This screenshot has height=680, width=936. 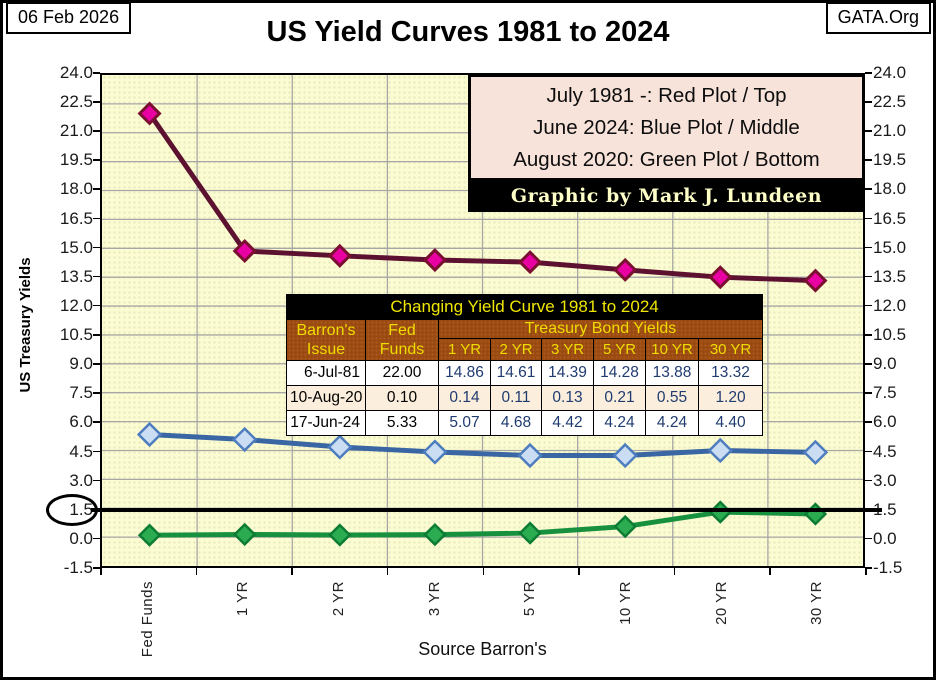 What do you see at coordinates (76, 218) in the screenshot?
I see `y-tick-label-left: 16.5` at bounding box center [76, 218].